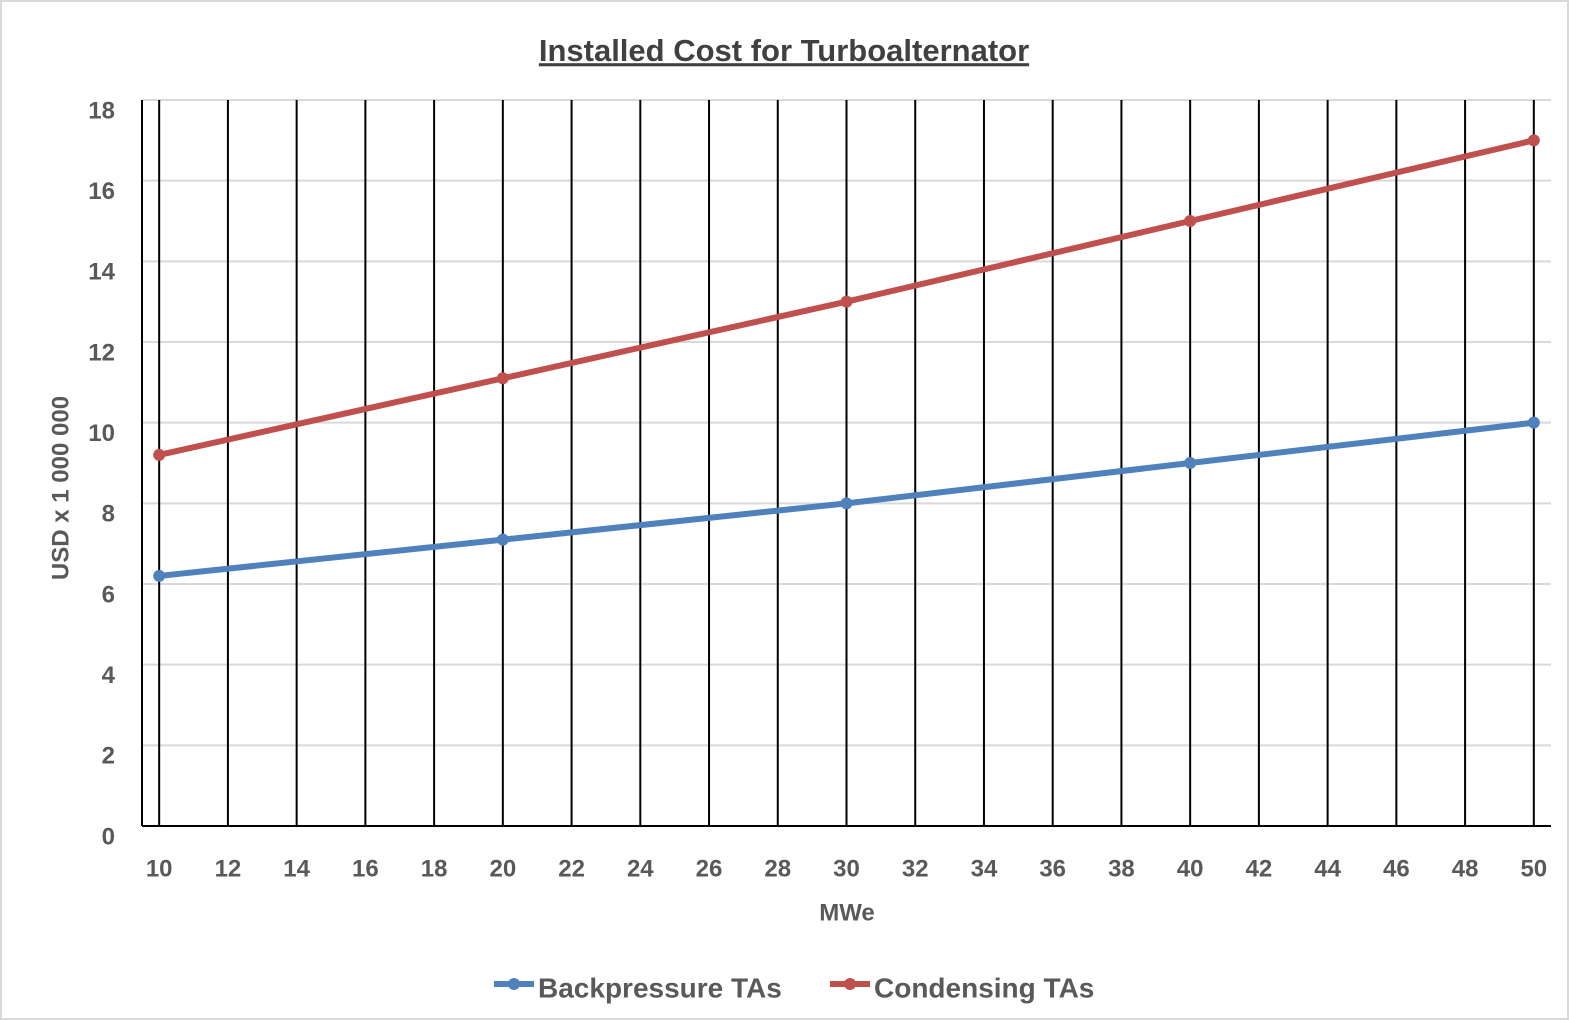 The image size is (1569, 1020). What do you see at coordinates (101, 191) in the screenshot?
I see `y-tick-label: 16` at bounding box center [101, 191].